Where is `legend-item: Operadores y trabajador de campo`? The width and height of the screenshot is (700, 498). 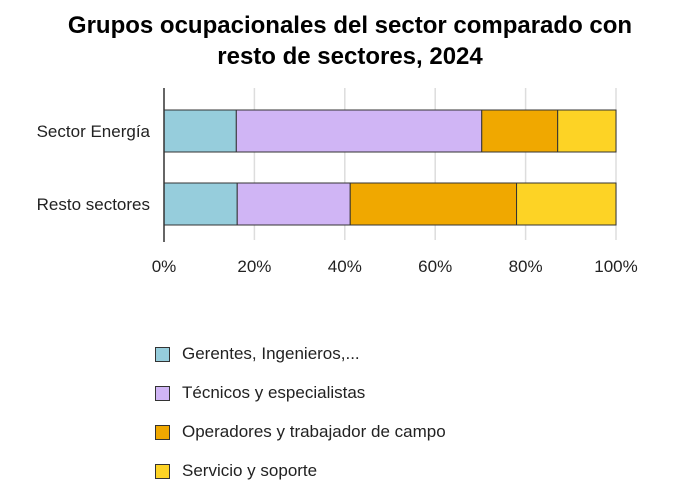 legend-item: Operadores y trabajador de campo is located at coordinates (300, 432).